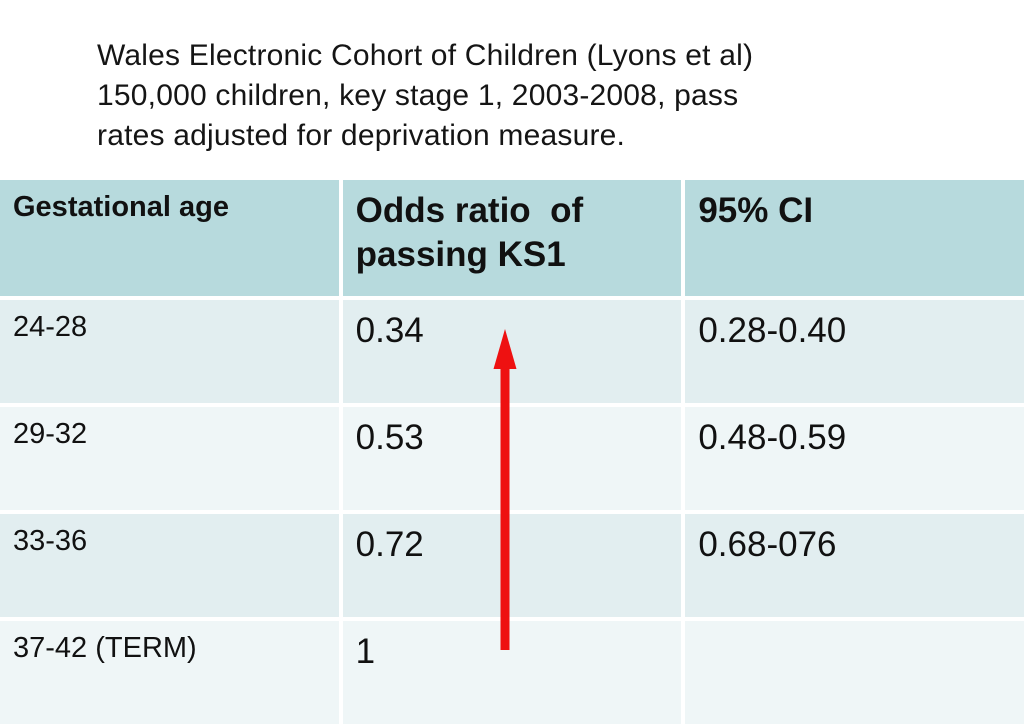  Describe the element at coordinates (512, 458) in the screenshot. I see `cell-odds-ratio: 0.53` at that location.